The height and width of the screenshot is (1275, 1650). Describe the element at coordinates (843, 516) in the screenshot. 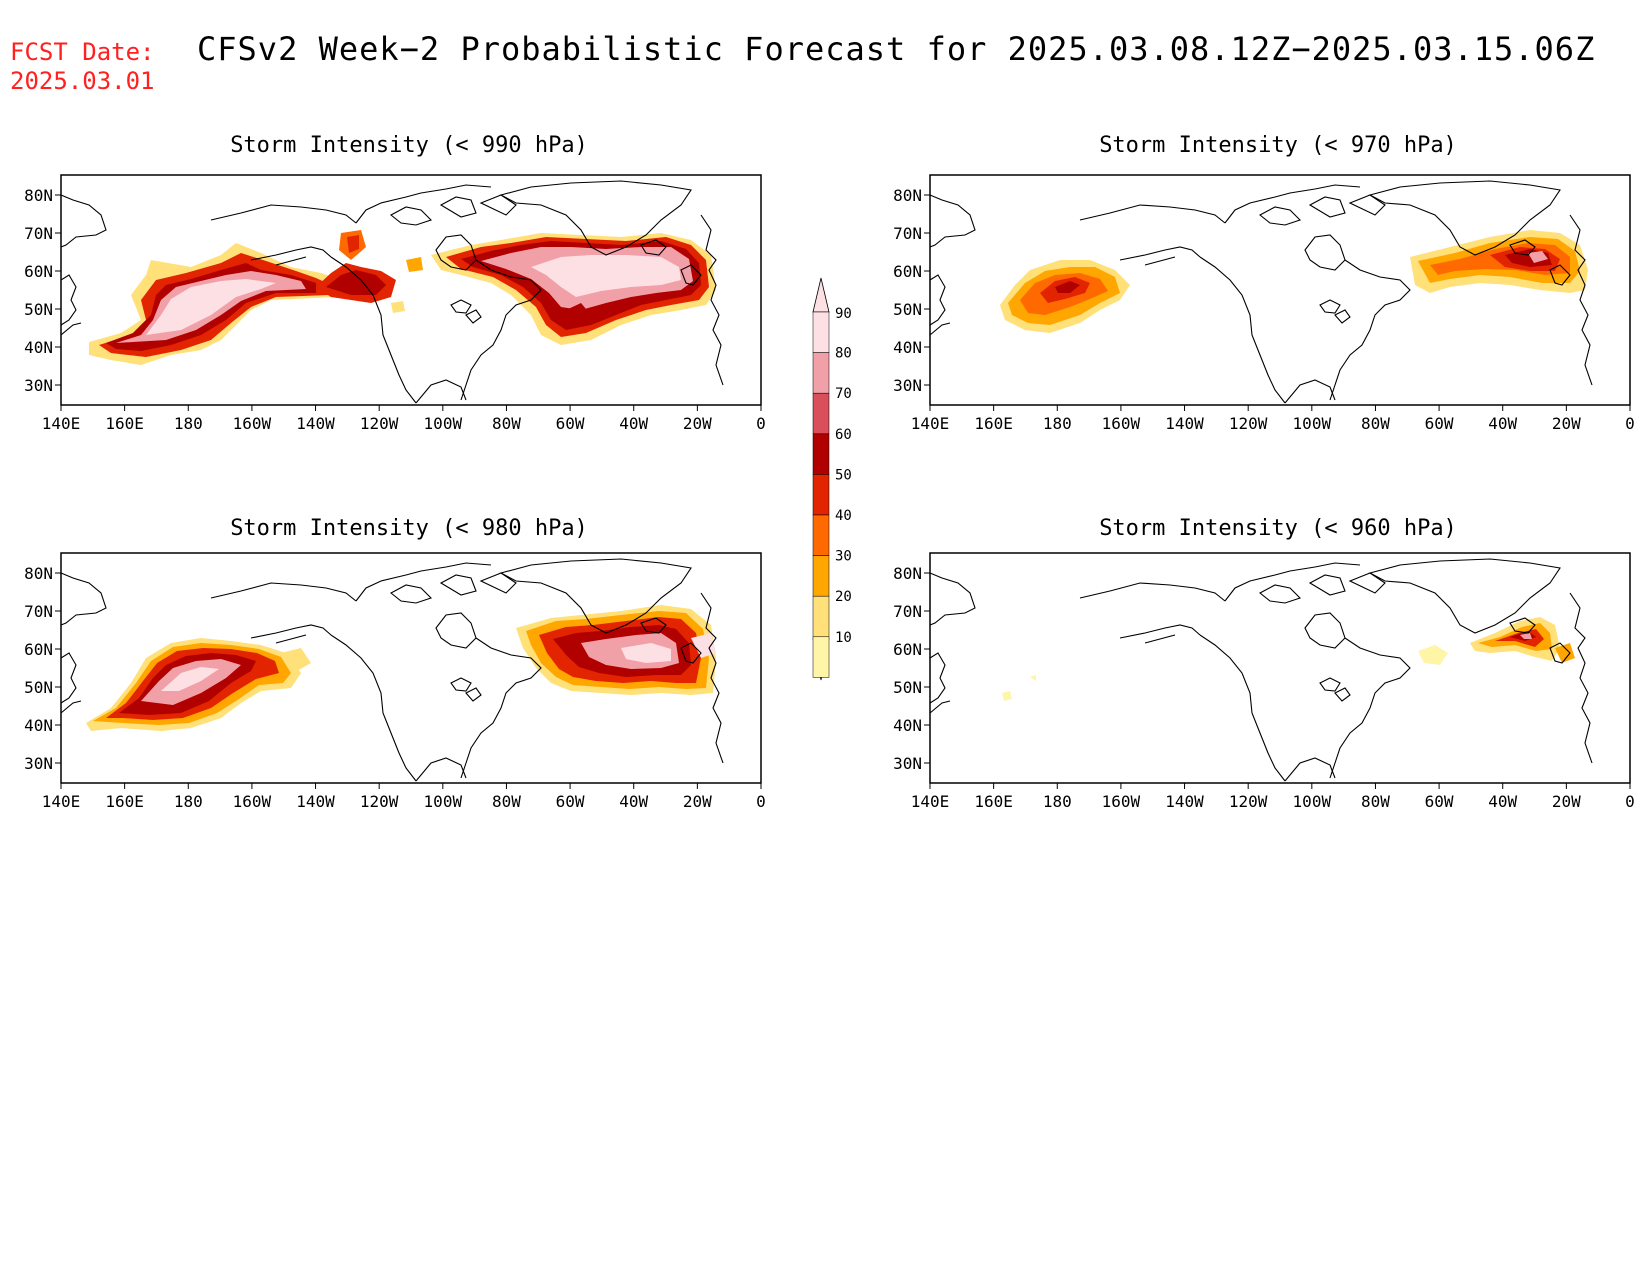

I see `colorbar-label: 40` at that location.